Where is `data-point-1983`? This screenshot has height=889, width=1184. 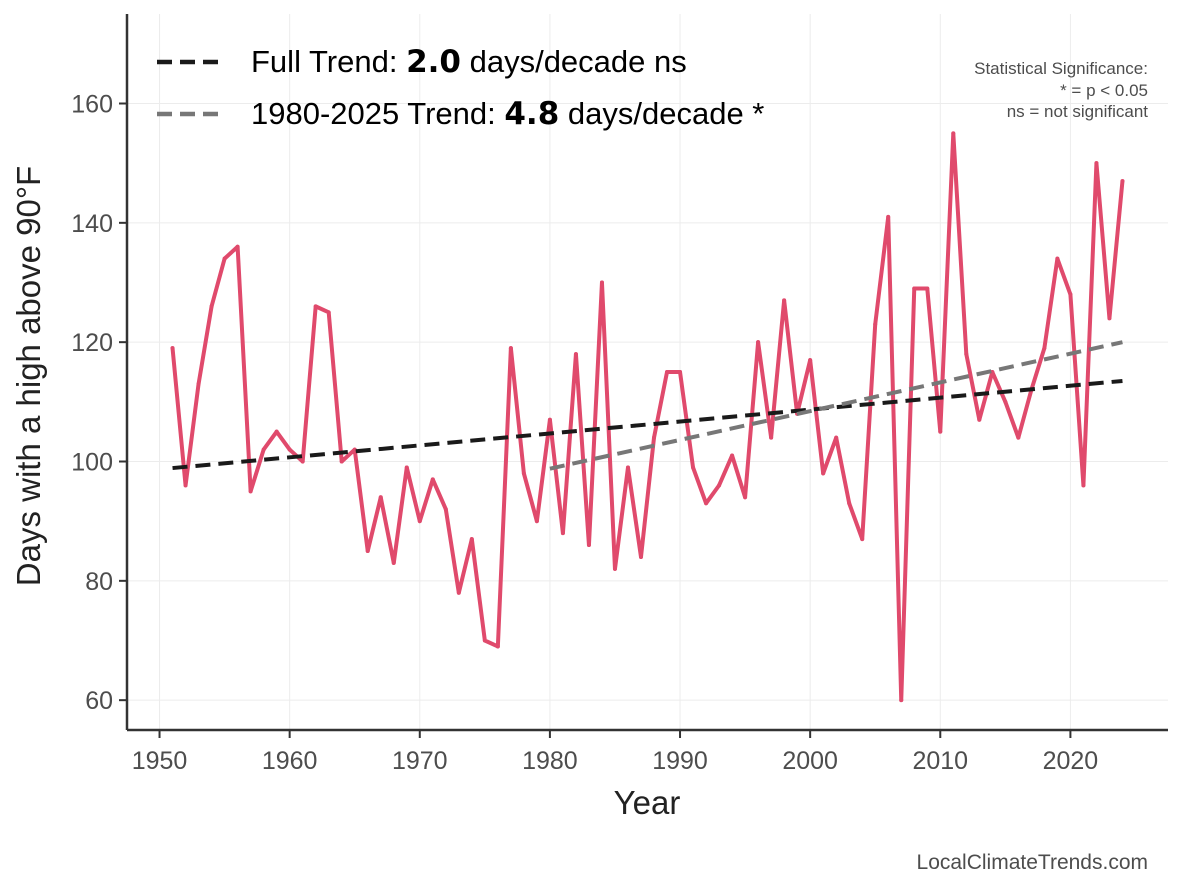
data-point-1983 is located at coordinates (588, 545).